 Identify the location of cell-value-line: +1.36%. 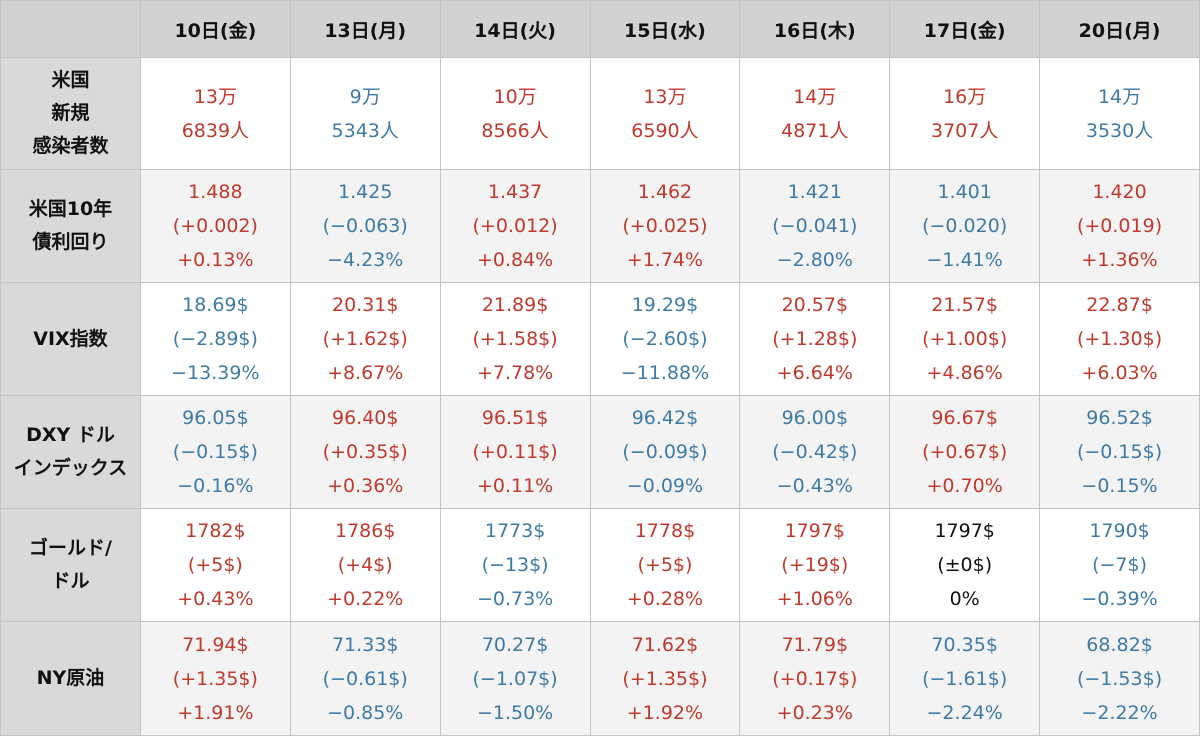
(1119, 260).